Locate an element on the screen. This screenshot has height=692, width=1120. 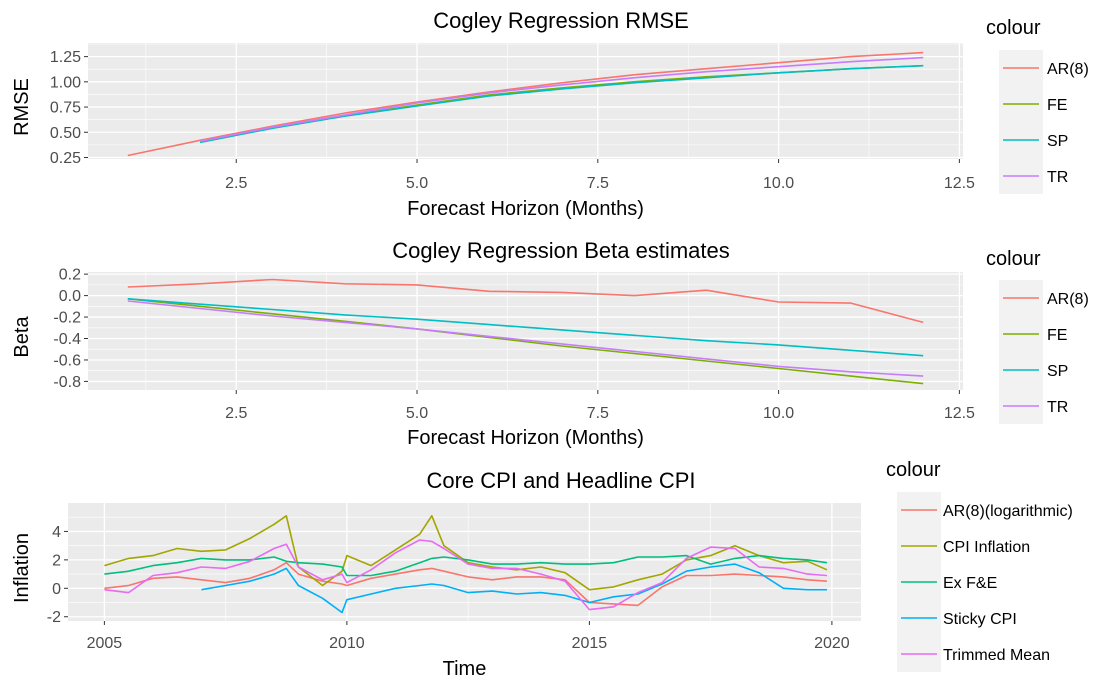
y-tick-label: 0.50 is located at coordinates (65, 133).